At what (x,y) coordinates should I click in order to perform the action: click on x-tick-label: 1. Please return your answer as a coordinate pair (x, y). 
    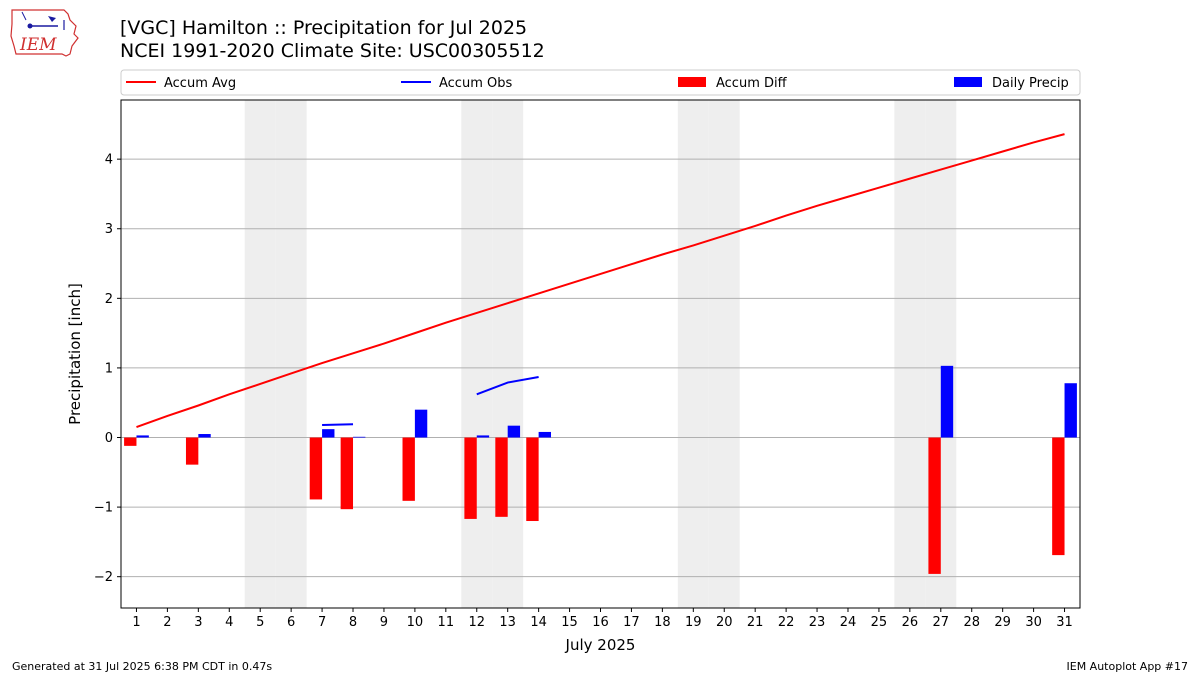
    Looking at the image, I should click on (136, 622).